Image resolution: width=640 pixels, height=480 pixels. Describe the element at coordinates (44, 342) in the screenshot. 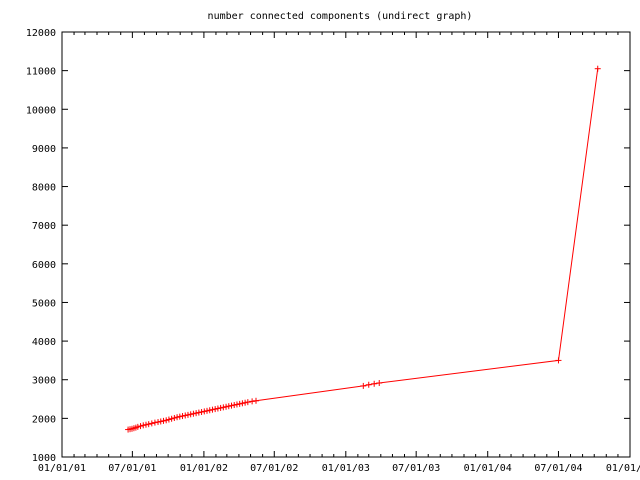

I see `y-tick-label: 4000` at that location.